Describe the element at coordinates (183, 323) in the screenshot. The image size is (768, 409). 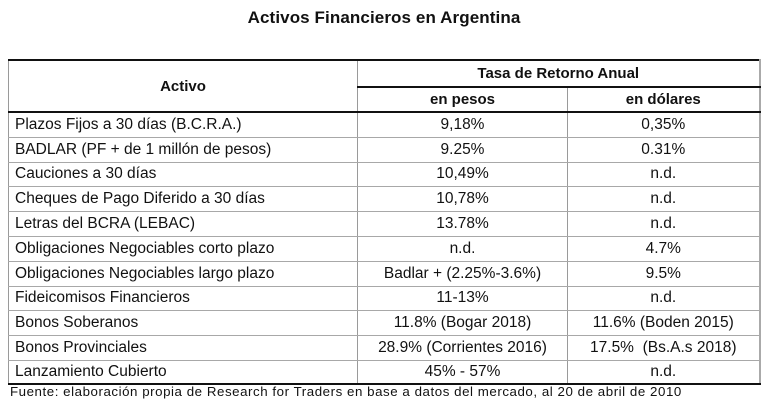
I see `cell-activo: Bonos Soberanos` at that location.